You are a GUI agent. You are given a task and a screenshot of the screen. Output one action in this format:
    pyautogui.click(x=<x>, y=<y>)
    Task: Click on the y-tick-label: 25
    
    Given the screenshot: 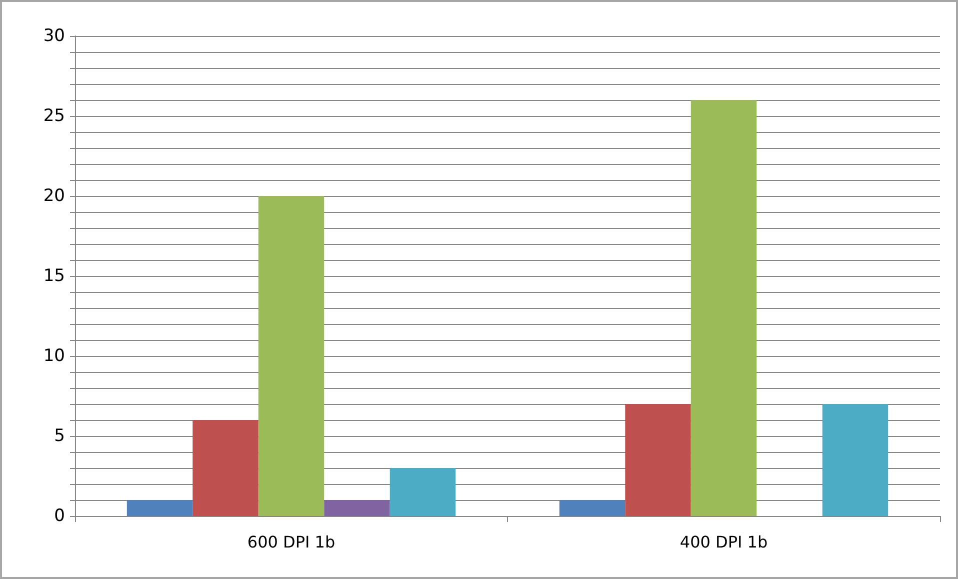 What is the action you would take?
    pyautogui.click(x=54, y=116)
    